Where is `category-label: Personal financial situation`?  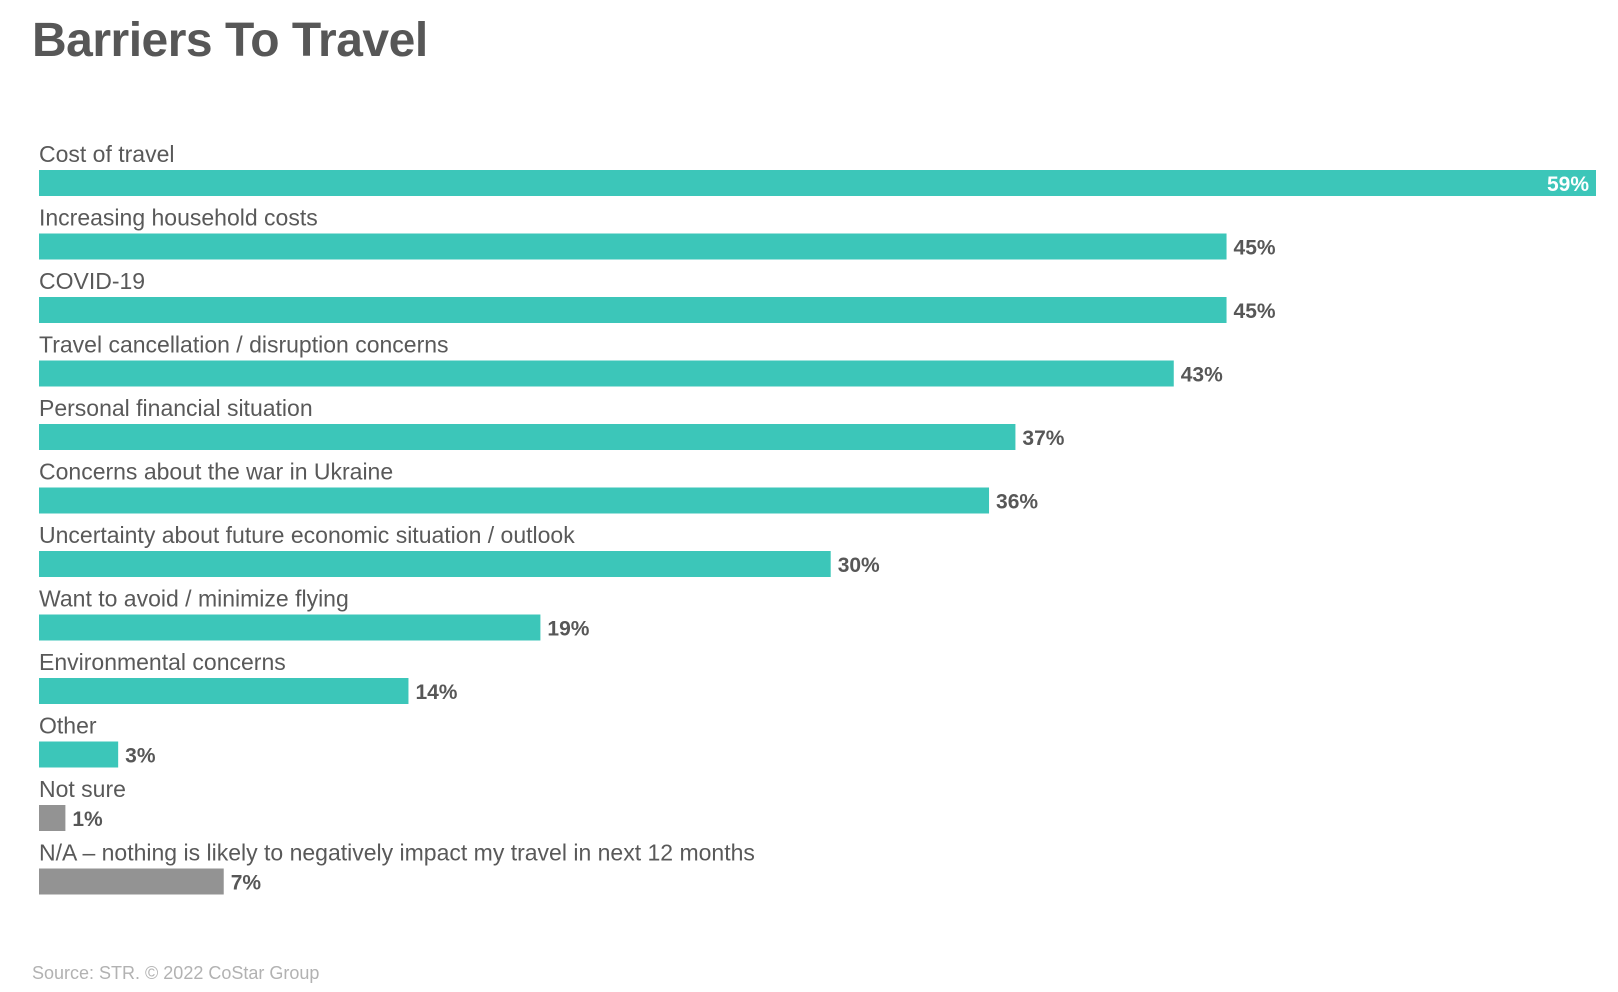 category-label: Personal financial situation is located at coordinates (176, 408).